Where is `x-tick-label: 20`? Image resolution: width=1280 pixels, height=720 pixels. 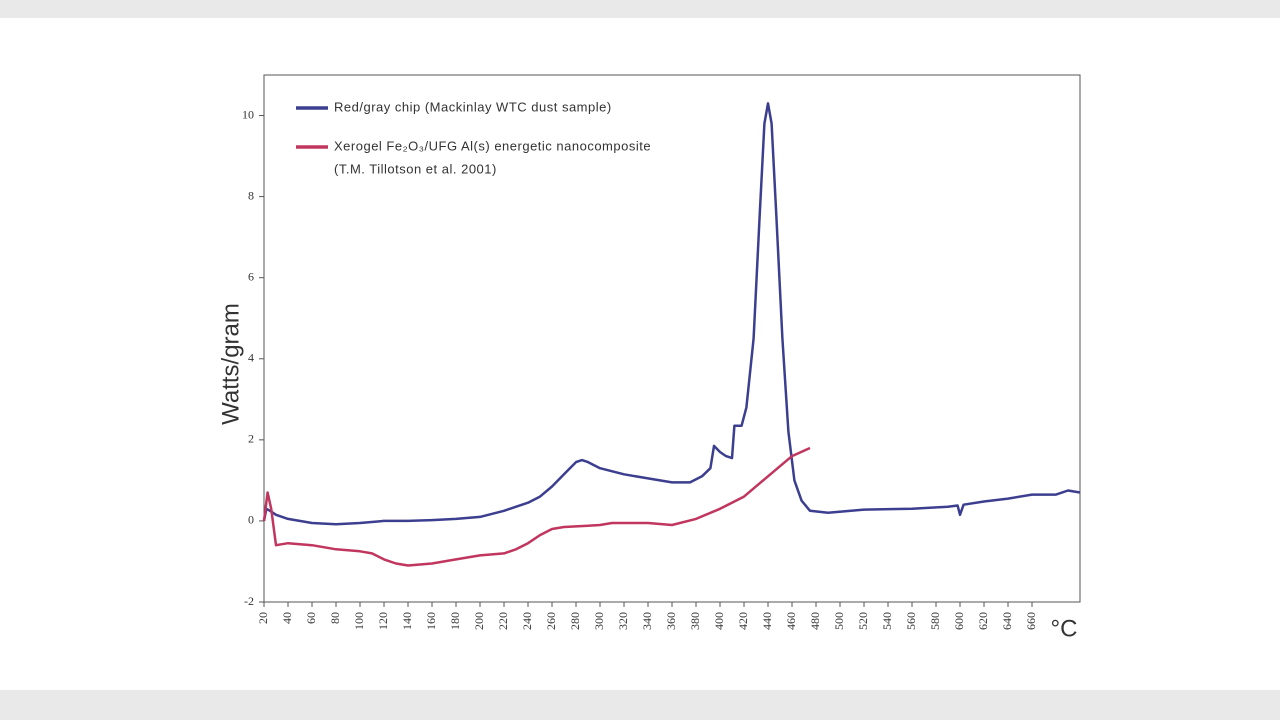
x-tick-label: 20 is located at coordinates (263, 618).